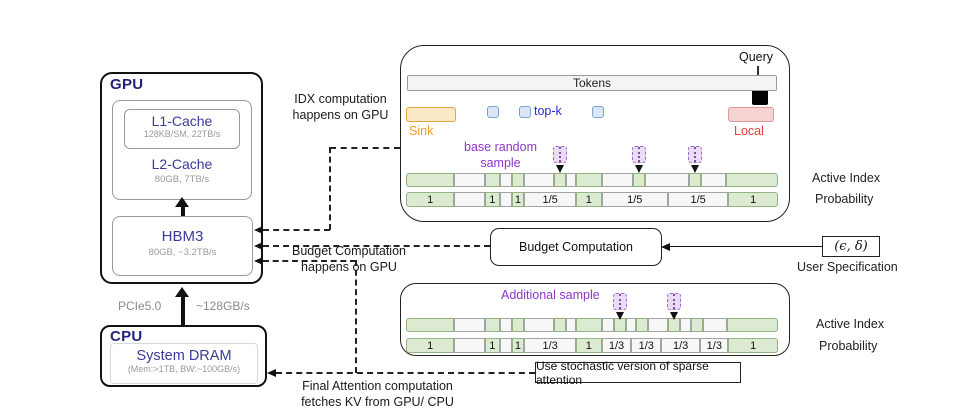 This screenshot has height=419, width=960. Describe the element at coordinates (183, 211) in the screenshot. I see `hbm-to-cache-arrow` at that location.